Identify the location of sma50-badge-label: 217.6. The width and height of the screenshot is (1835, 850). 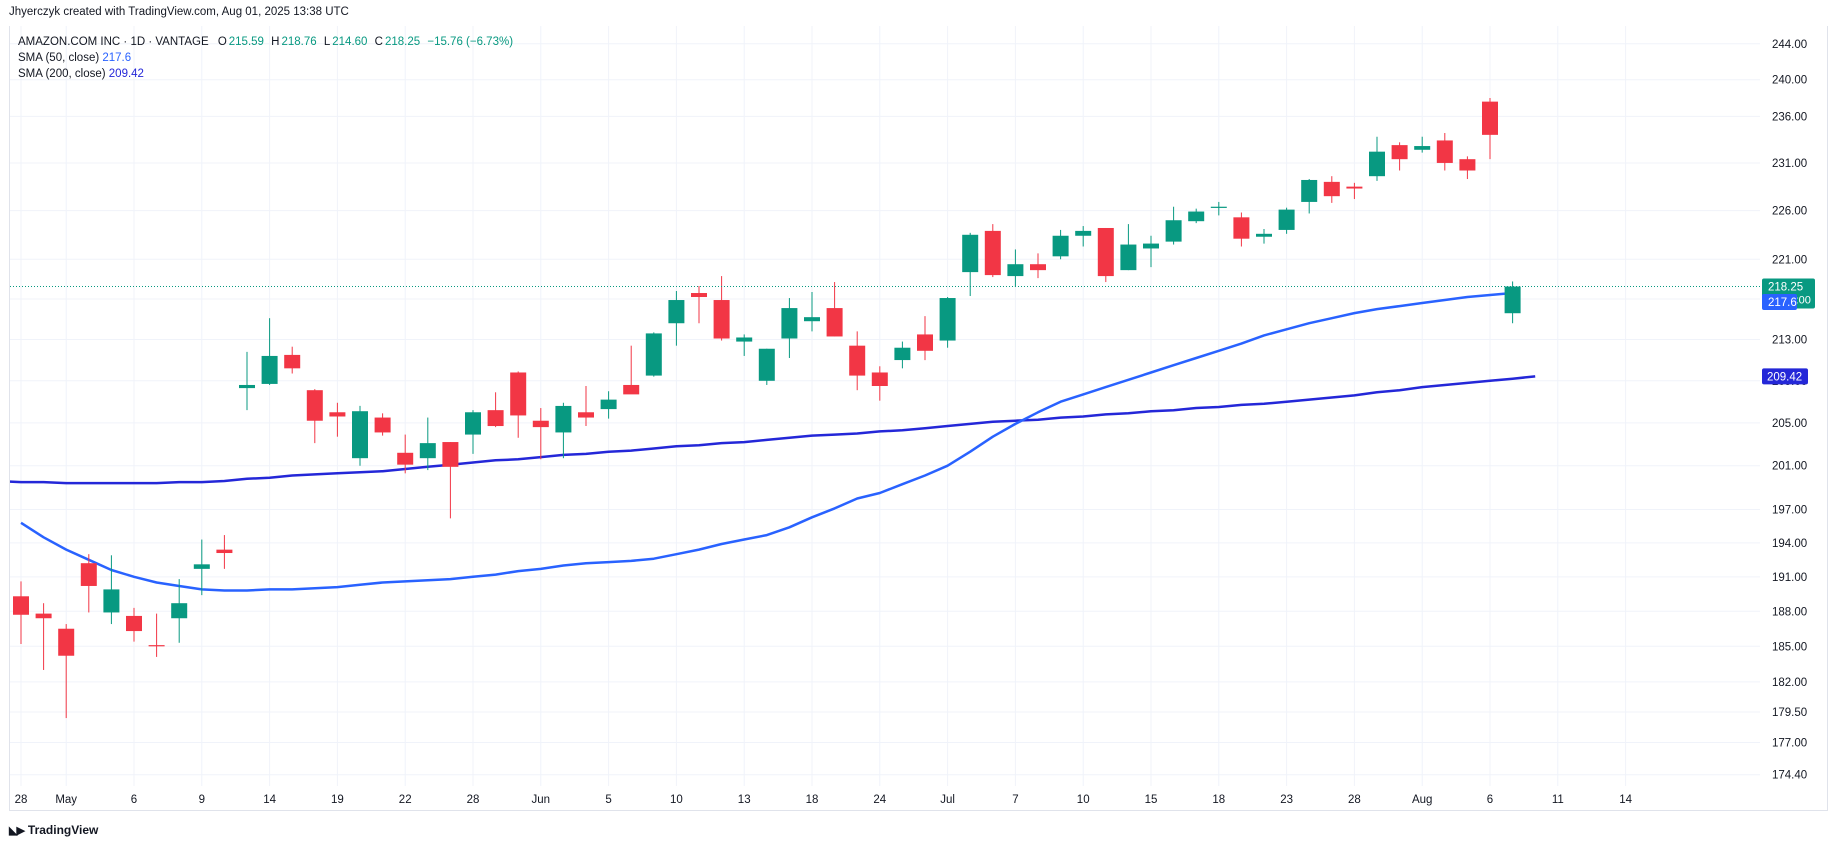
(1782, 303).